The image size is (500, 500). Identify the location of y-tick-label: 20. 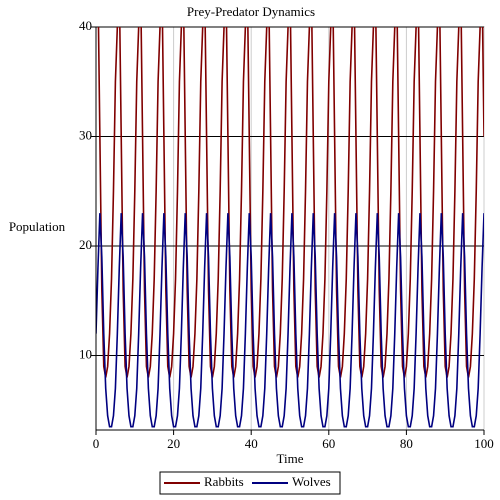
(85, 244).